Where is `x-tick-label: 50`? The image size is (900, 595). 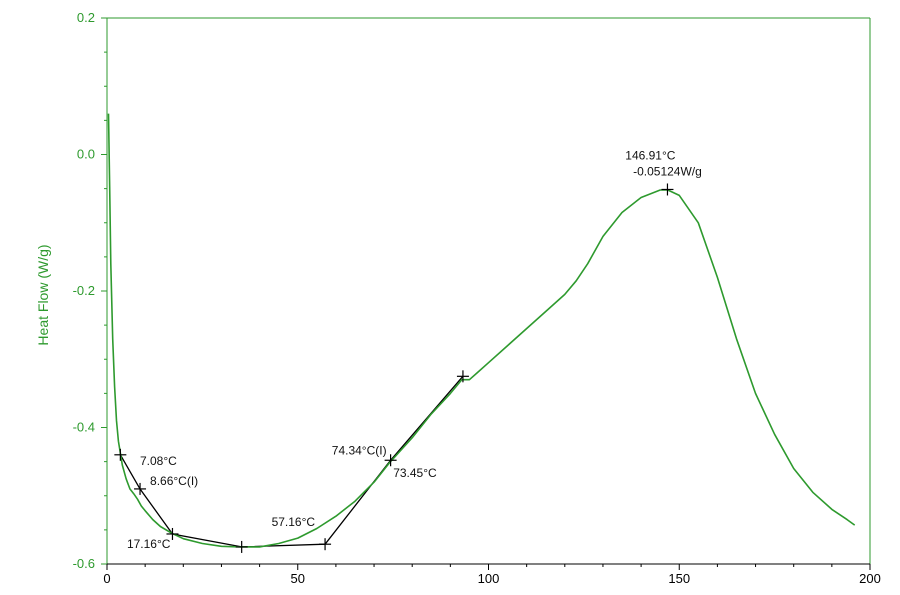
x-tick-label: 50 is located at coordinates (298, 578).